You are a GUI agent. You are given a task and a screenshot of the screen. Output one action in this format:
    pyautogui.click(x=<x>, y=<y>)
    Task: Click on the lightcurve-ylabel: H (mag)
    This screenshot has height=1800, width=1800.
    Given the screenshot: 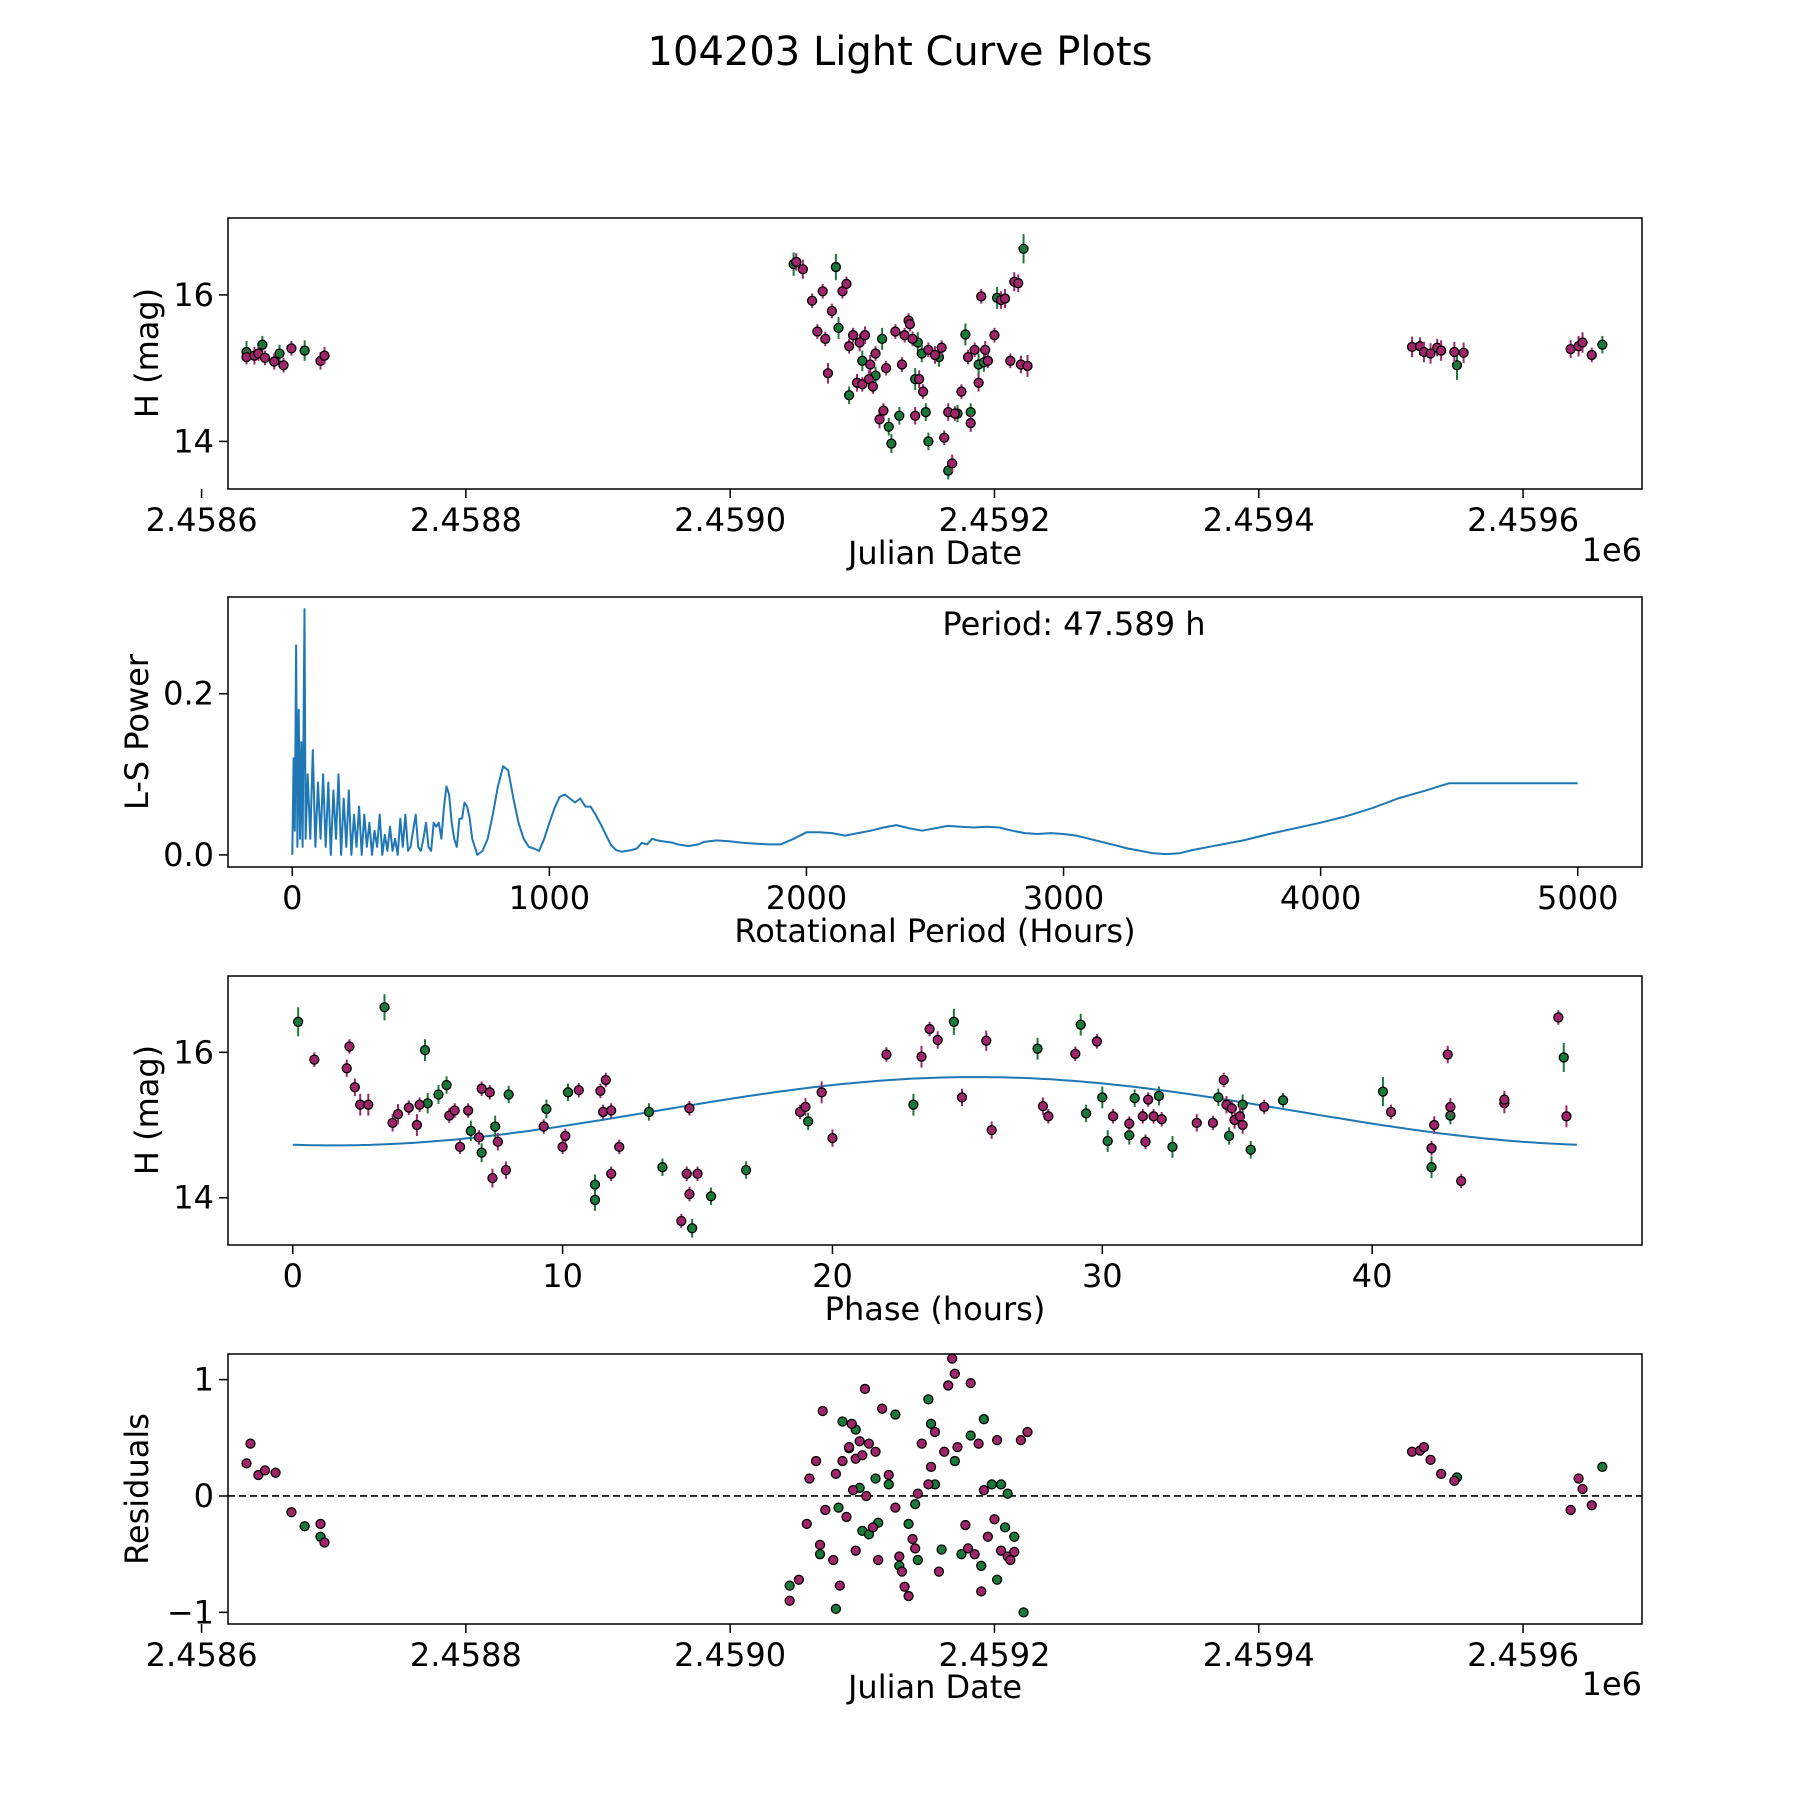 What is the action you would take?
    pyautogui.click(x=147, y=353)
    